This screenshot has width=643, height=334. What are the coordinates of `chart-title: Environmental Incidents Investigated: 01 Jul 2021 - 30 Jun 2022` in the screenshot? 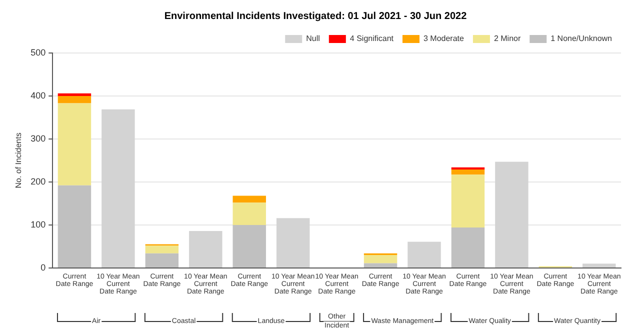 It's located at (316, 16).